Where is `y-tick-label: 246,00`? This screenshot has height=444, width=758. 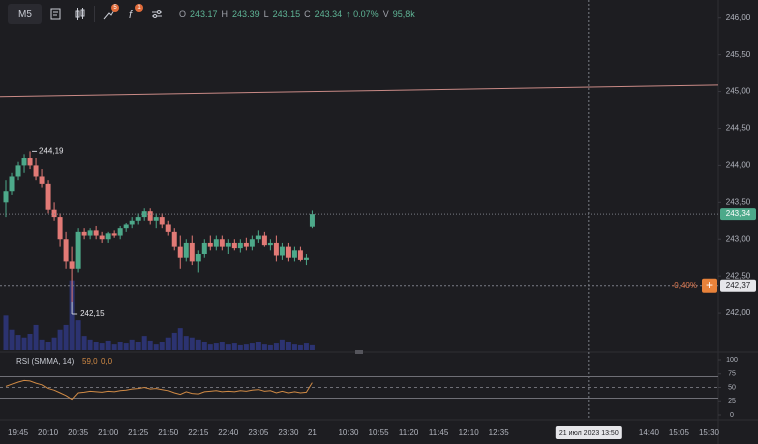
y-tick-label: 246,00 is located at coordinates (738, 17).